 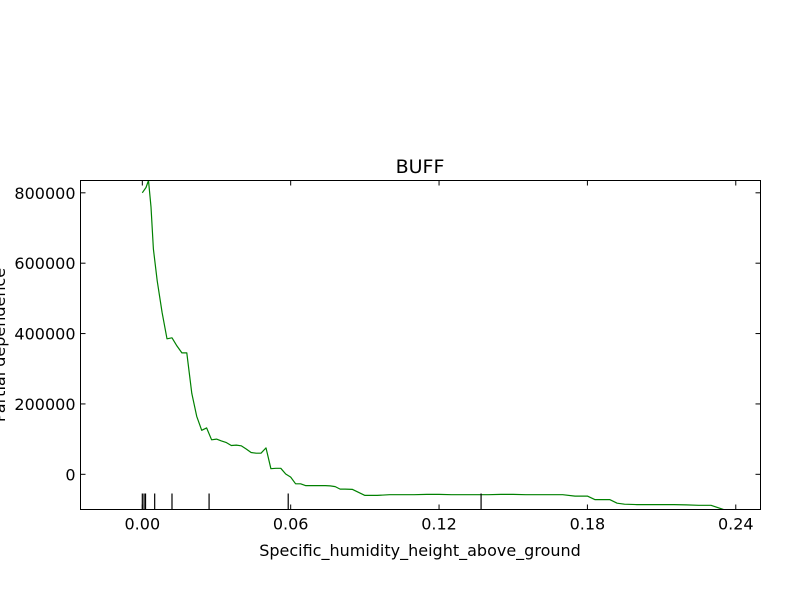 I want to click on x-tick-label: 0.06, so click(x=291, y=524).